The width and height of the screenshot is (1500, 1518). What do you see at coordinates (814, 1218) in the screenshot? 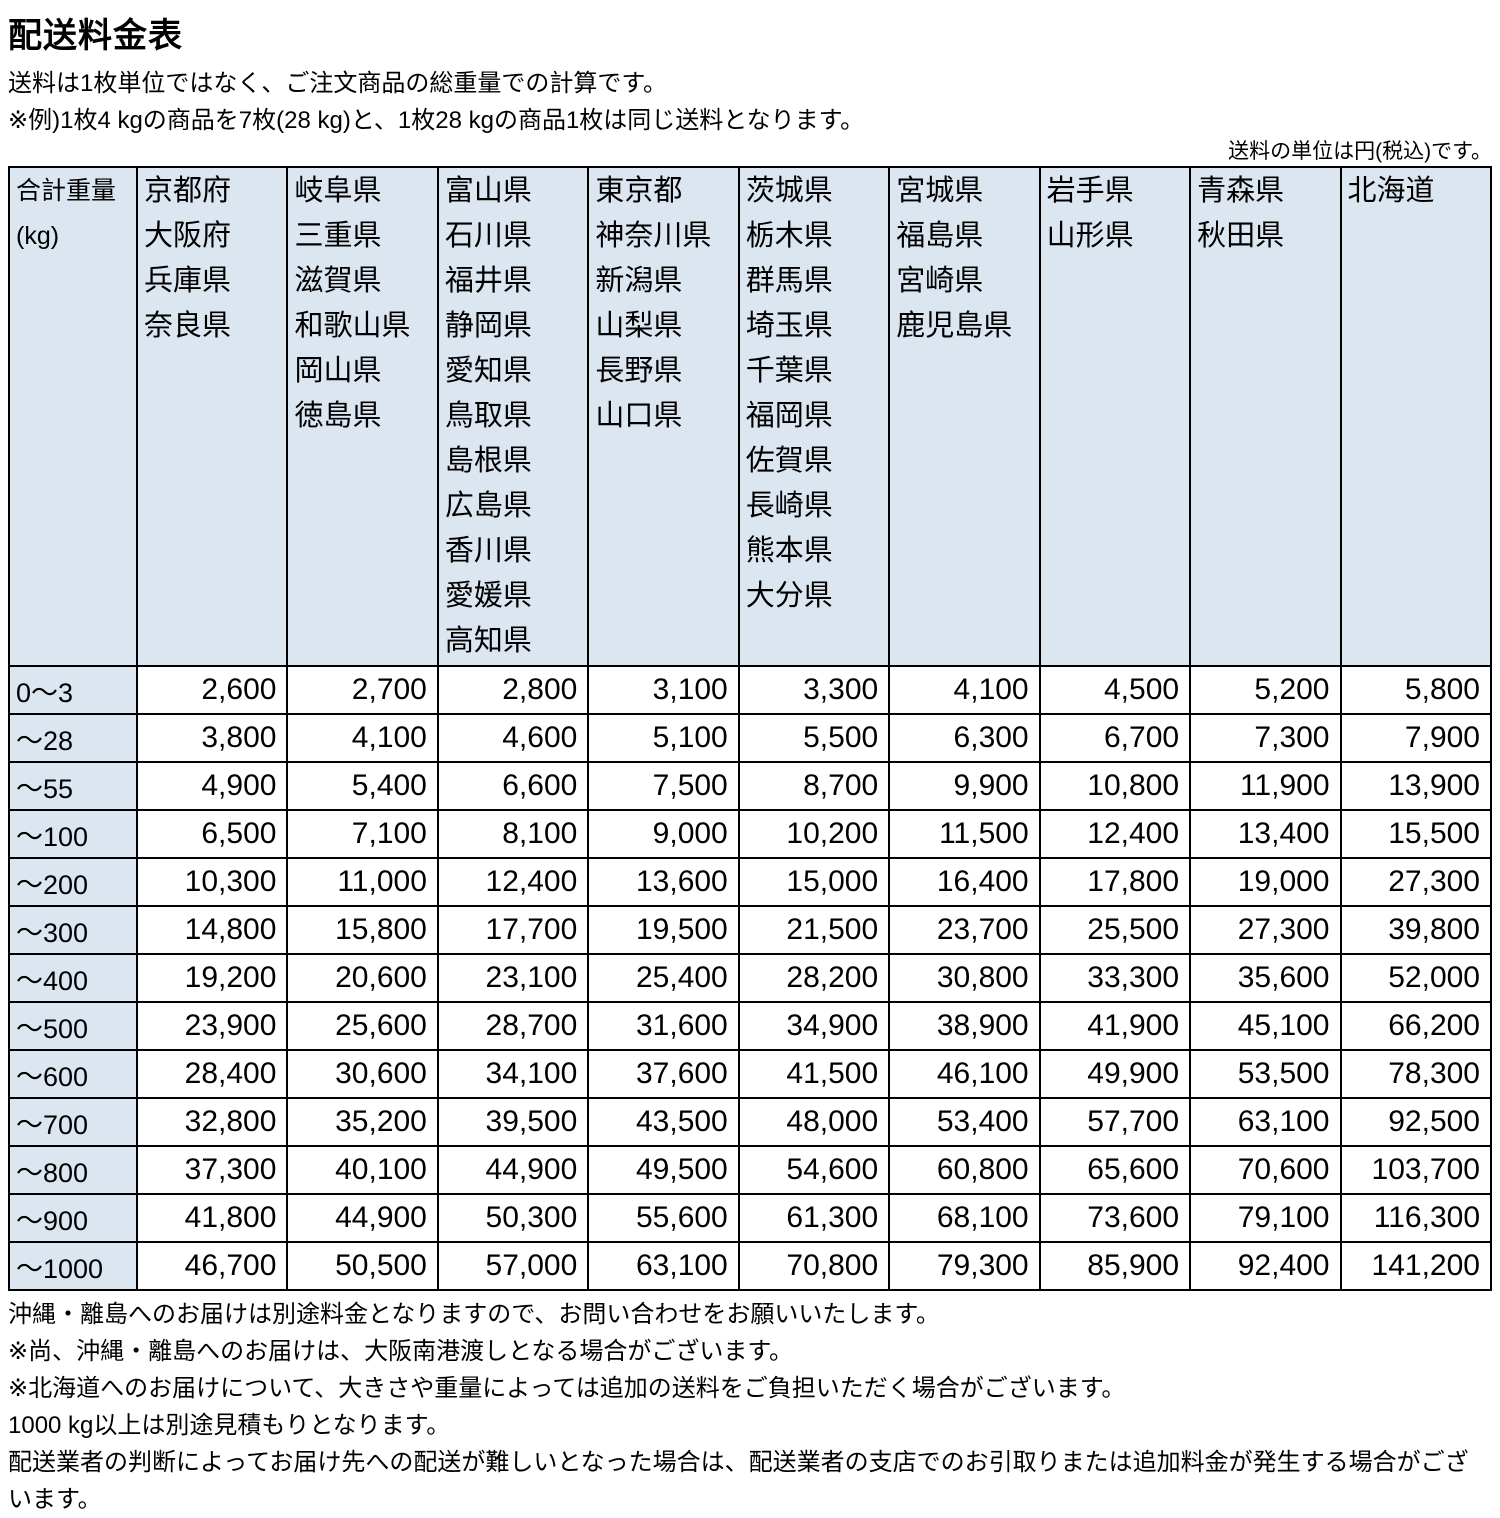
I see `price-cell: 61,300` at bounding box center [814, 1218].